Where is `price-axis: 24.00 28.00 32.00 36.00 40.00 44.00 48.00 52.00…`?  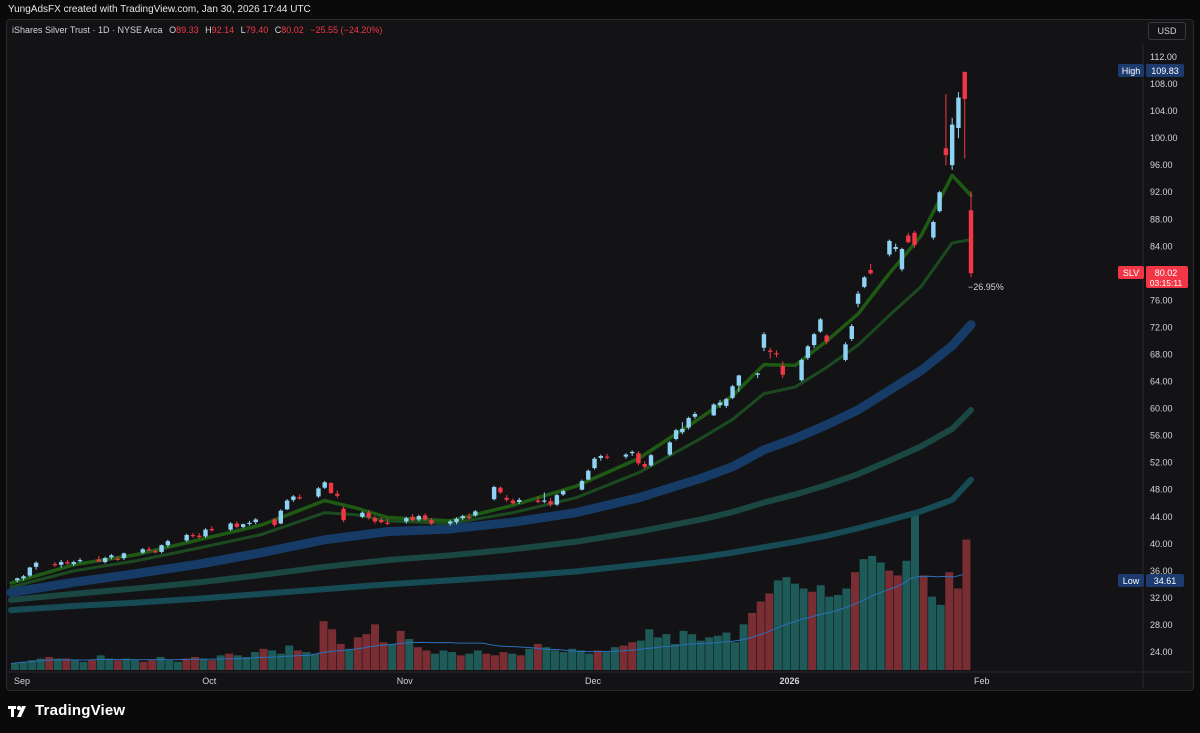
price-axis: 24.00 28.00 32.00 36.00 40.00 44.00 48.00 52.00… is located at coordinates (1164, 354).